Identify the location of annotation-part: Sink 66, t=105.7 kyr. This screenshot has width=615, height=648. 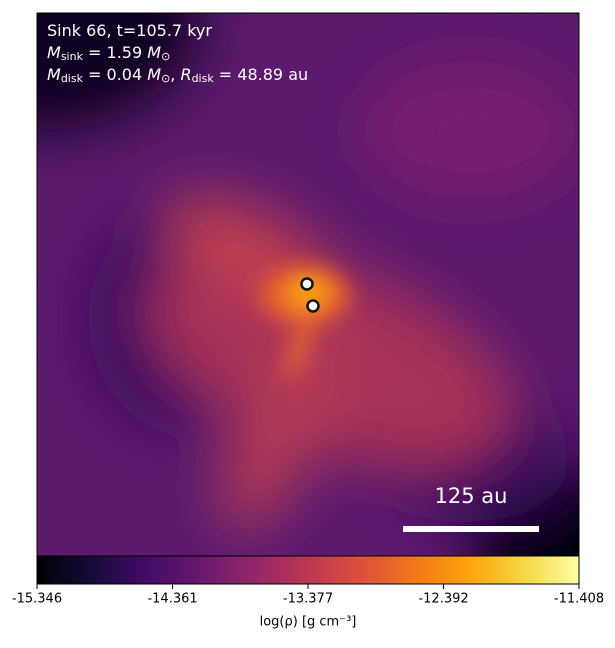
(129, 30).